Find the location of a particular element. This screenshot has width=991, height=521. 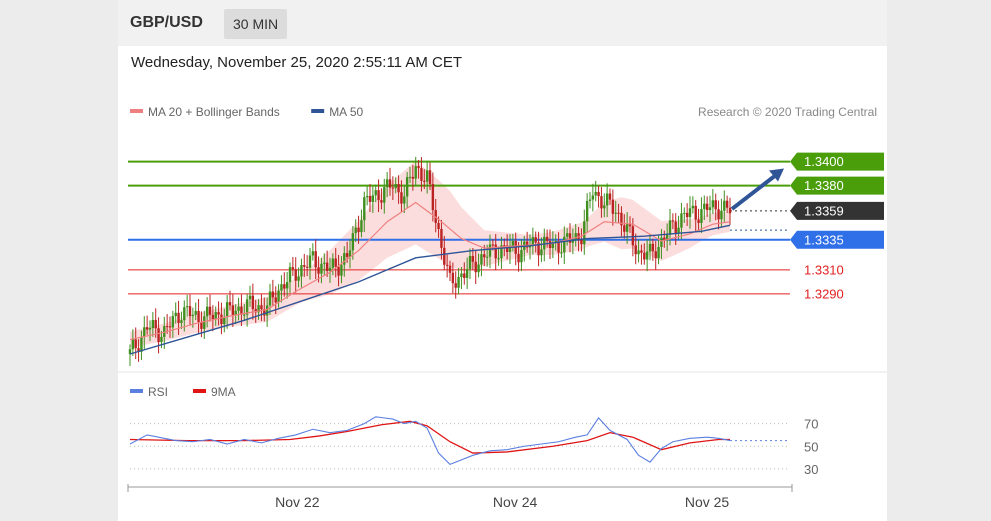

level-tag-1.3400 is located at coordinates (837, 161).